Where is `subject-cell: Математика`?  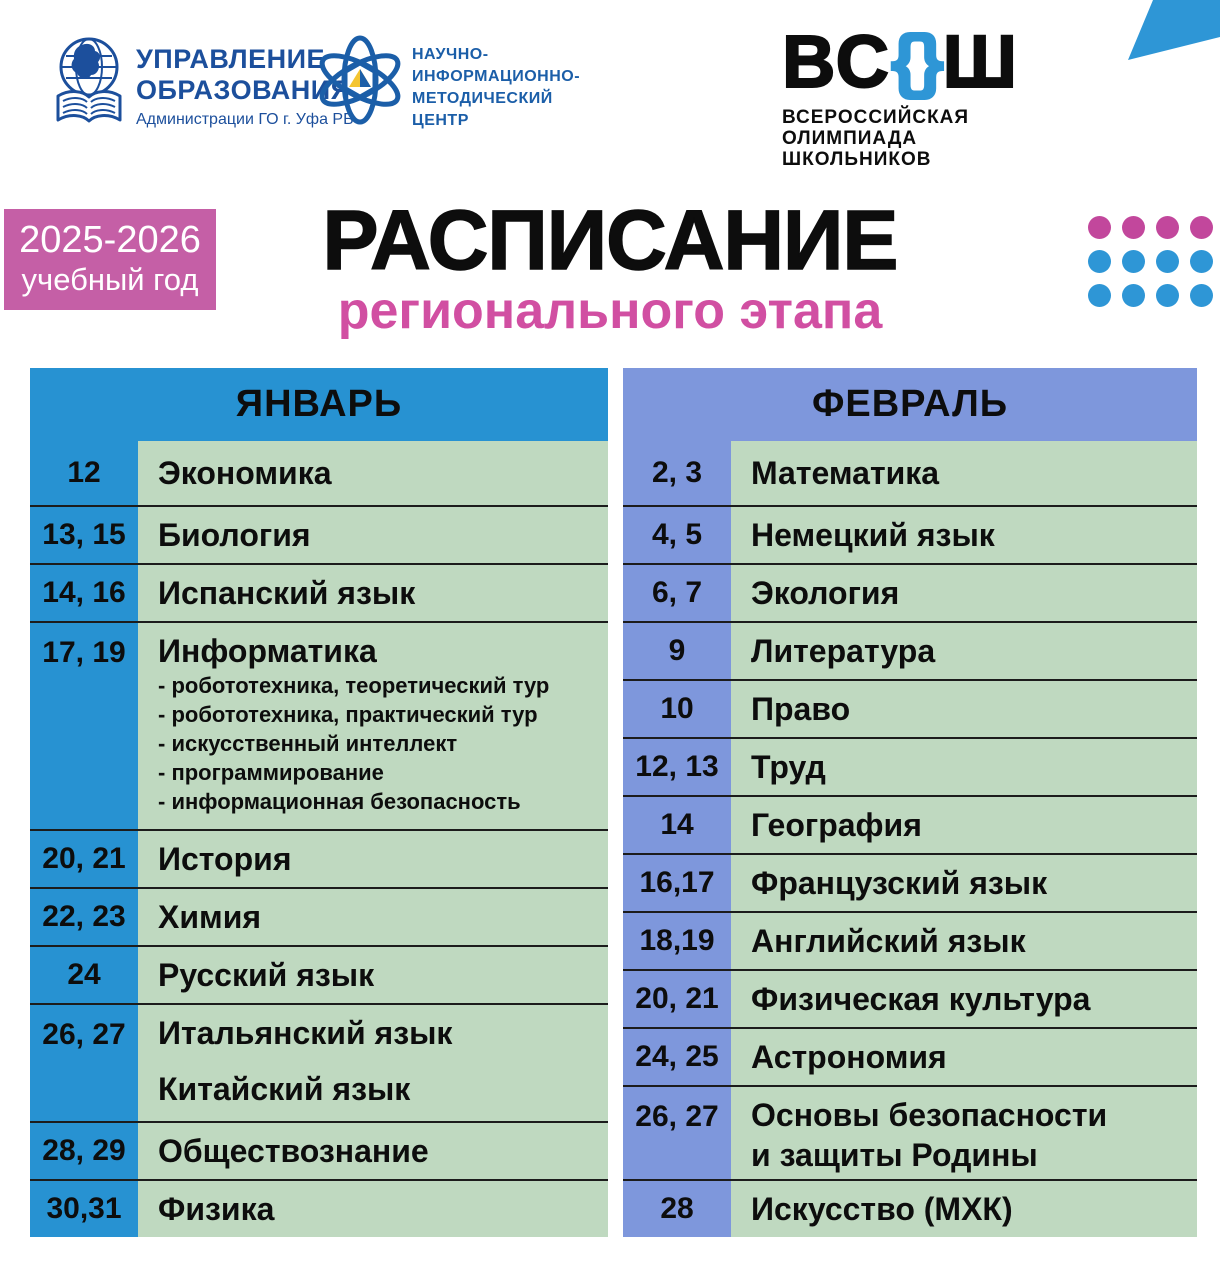
subject-cell: Математика is located at coordinates (964, 473).